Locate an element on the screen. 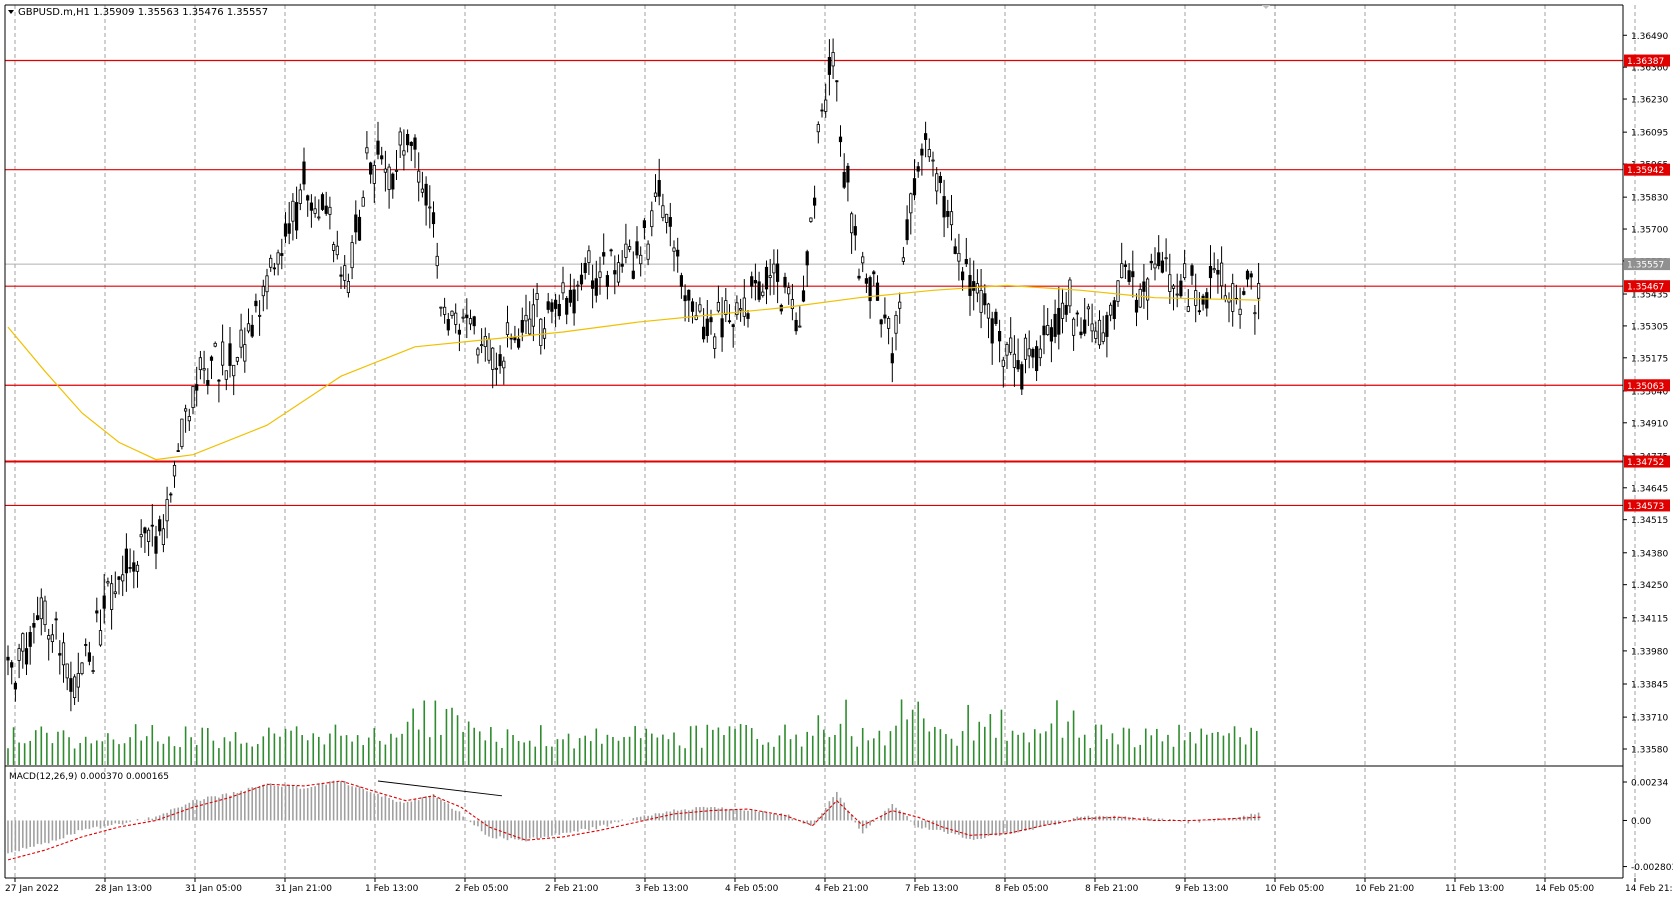 This screenshot has height=901, width=1673. level-price-label: 1.35942 is located at coordinates (1645, 171).